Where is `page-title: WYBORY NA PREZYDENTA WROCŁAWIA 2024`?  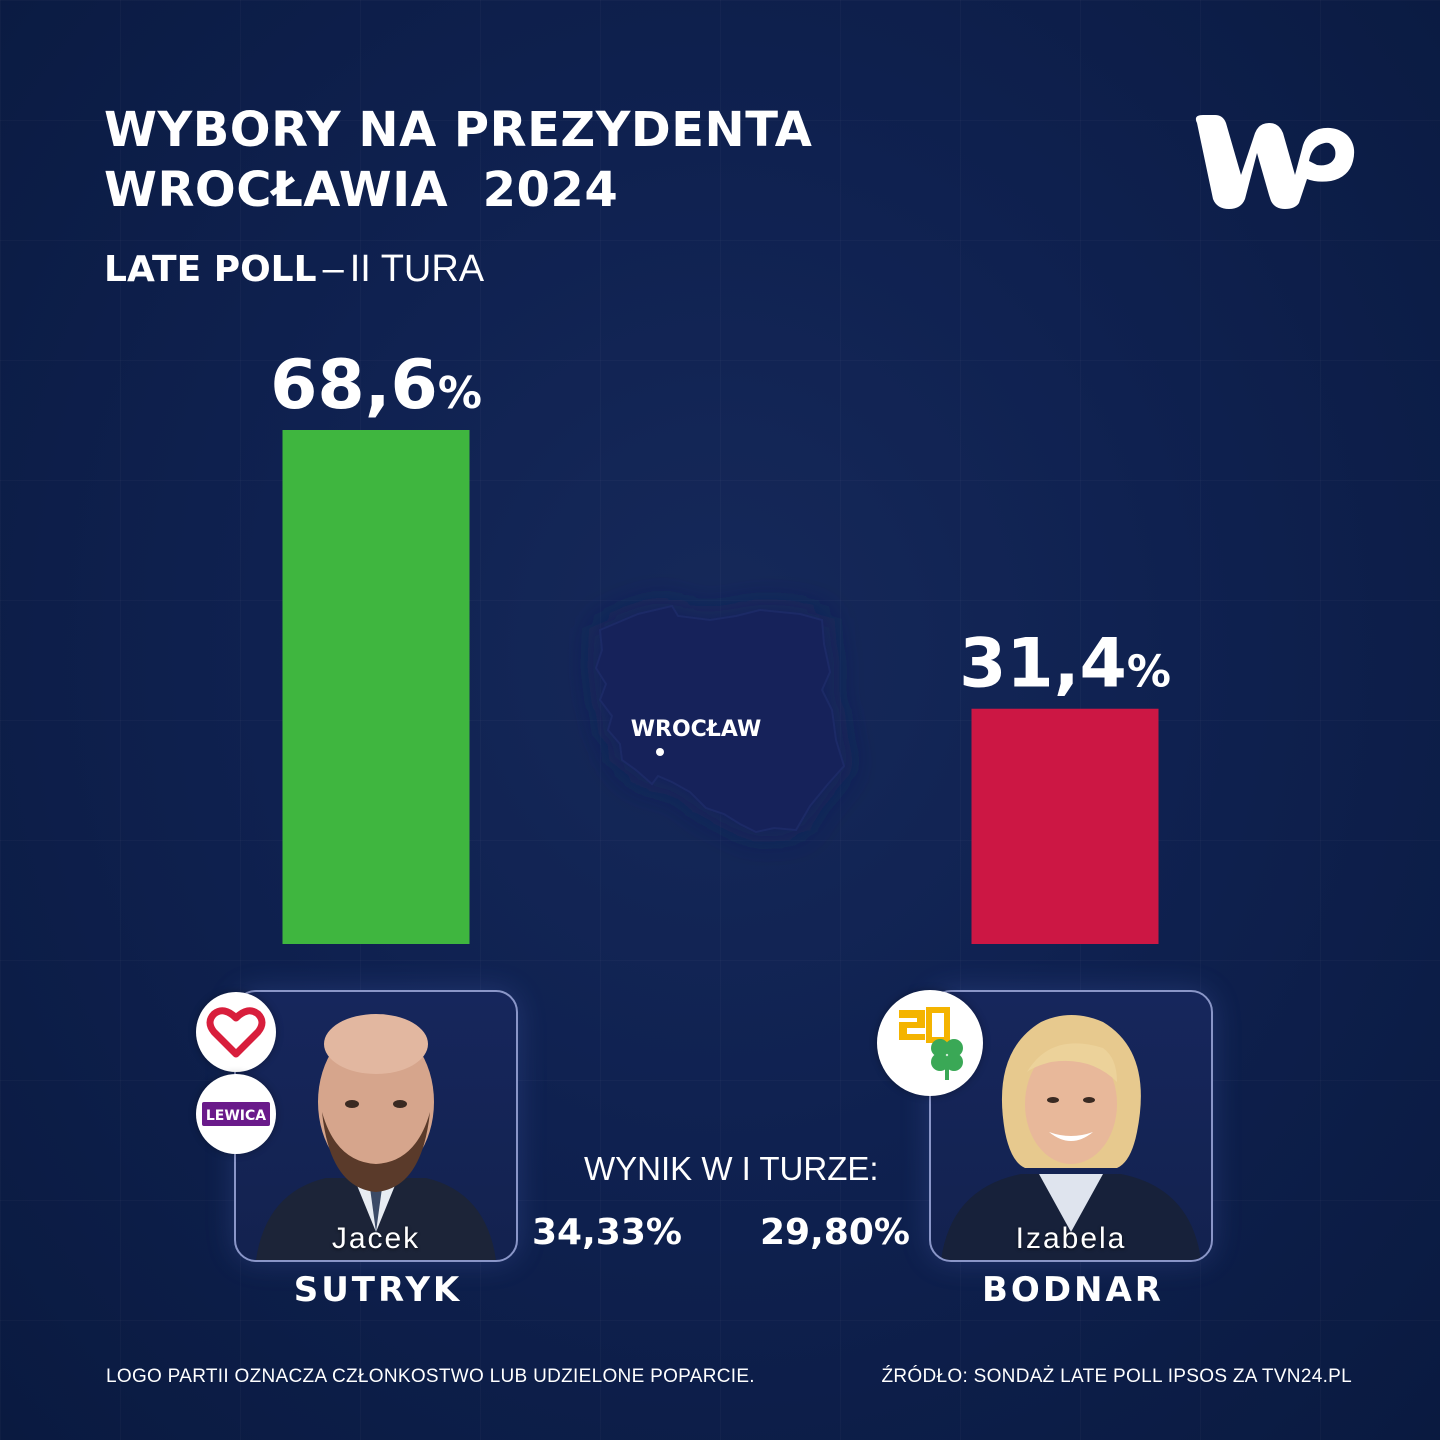 page-title: WYBORY NA PREZYDENTA WROCŁAWIA 2024 is located at coordinates (458, 160).